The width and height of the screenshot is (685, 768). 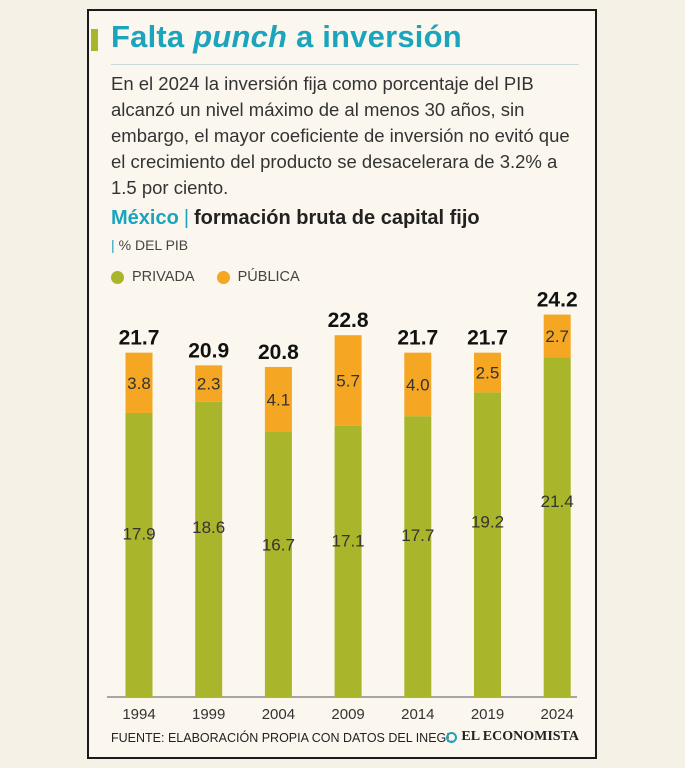 I want to click on x-tick-label: 1999, so click(x=208, y=714).